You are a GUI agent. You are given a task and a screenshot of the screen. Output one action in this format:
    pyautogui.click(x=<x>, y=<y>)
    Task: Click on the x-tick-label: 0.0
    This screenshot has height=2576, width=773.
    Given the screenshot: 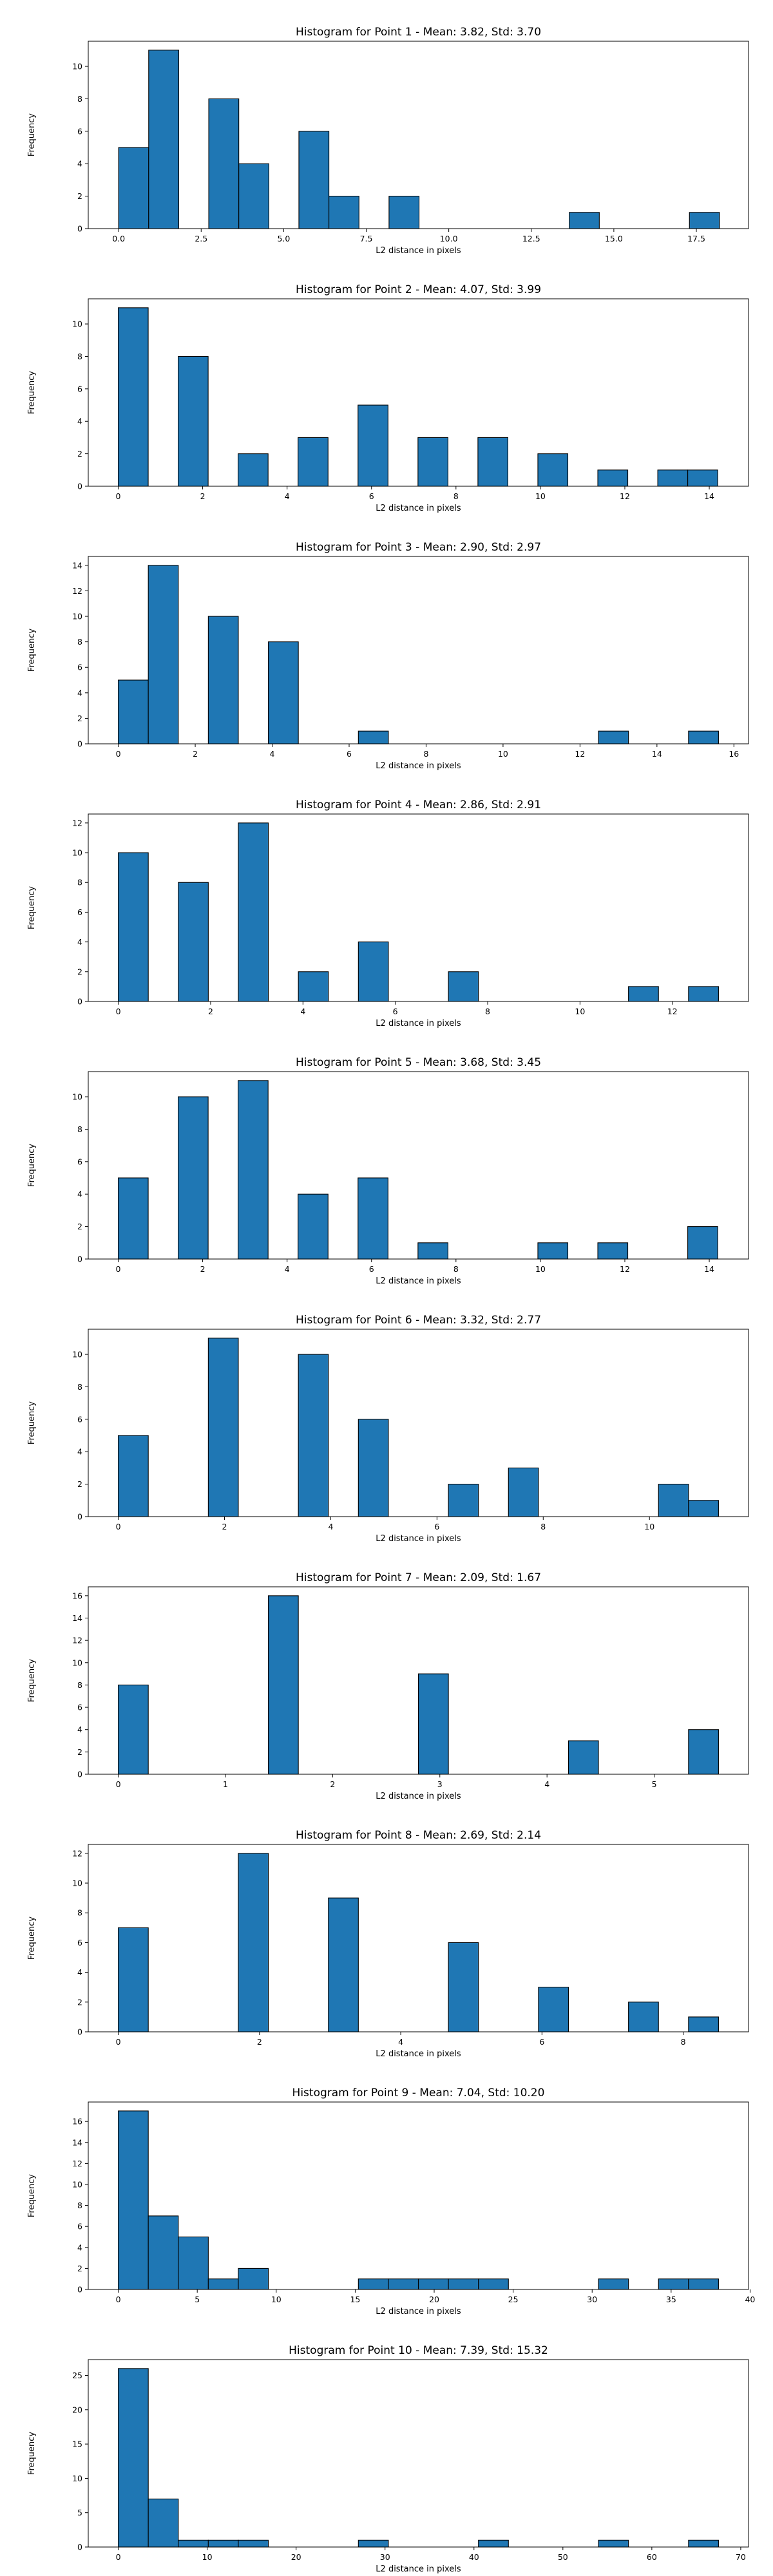 What is the action you would take?
    pyautogui.click(x=118, y=239)
    